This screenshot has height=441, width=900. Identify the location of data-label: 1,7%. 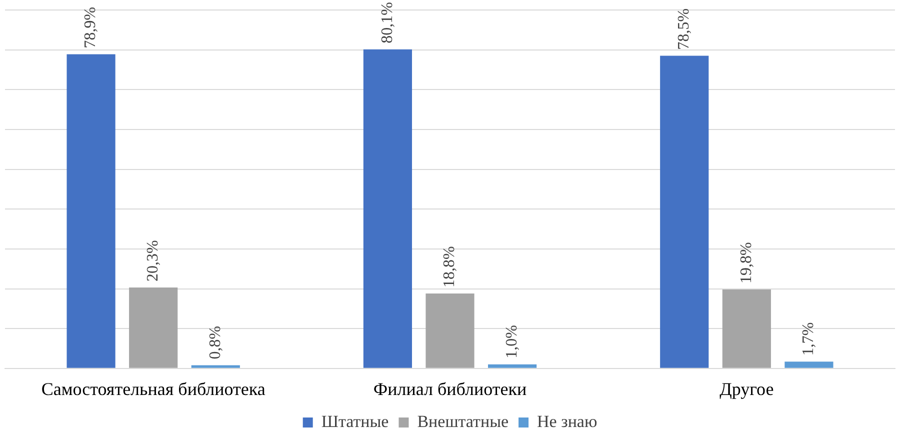
(809, 339).